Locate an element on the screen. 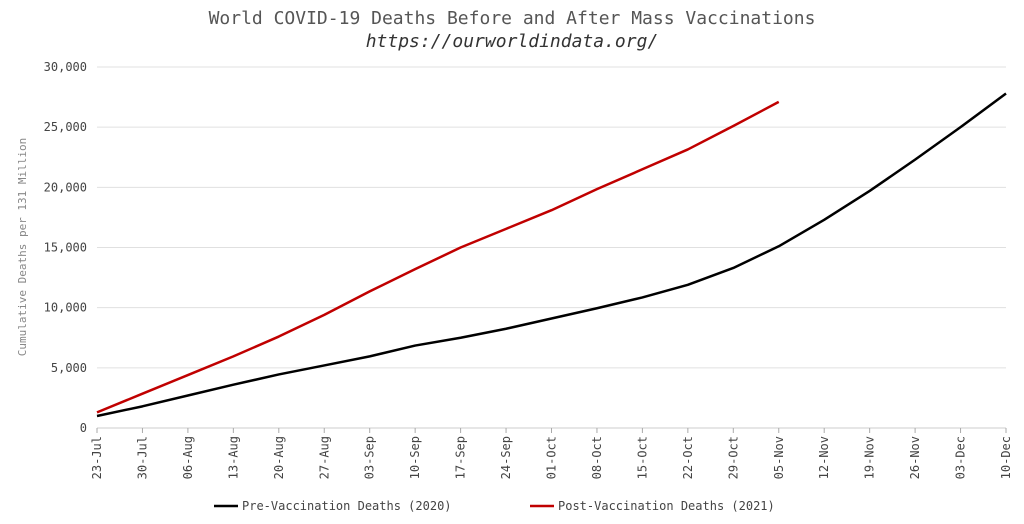  x-tick-label: 20-Aug is located at coordinates (279, 457).